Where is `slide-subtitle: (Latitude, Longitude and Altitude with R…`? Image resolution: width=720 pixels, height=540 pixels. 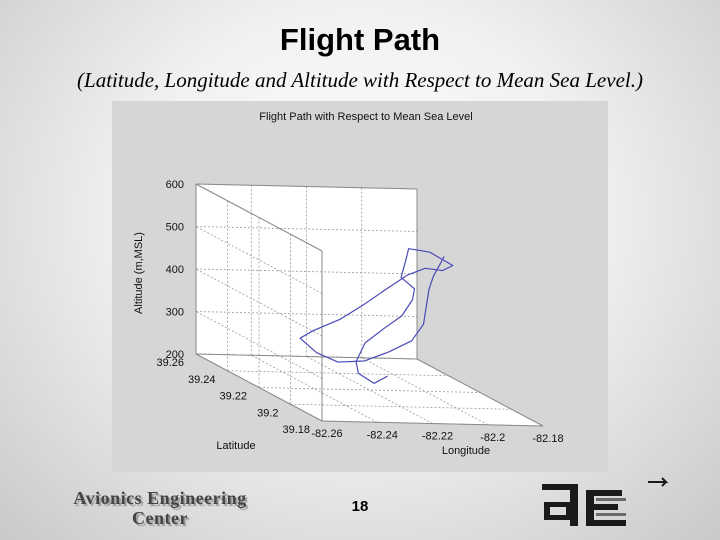
slide-subtitle: (Latitude, Longitude and Altitude with R… is located at coordinates (360, 80).